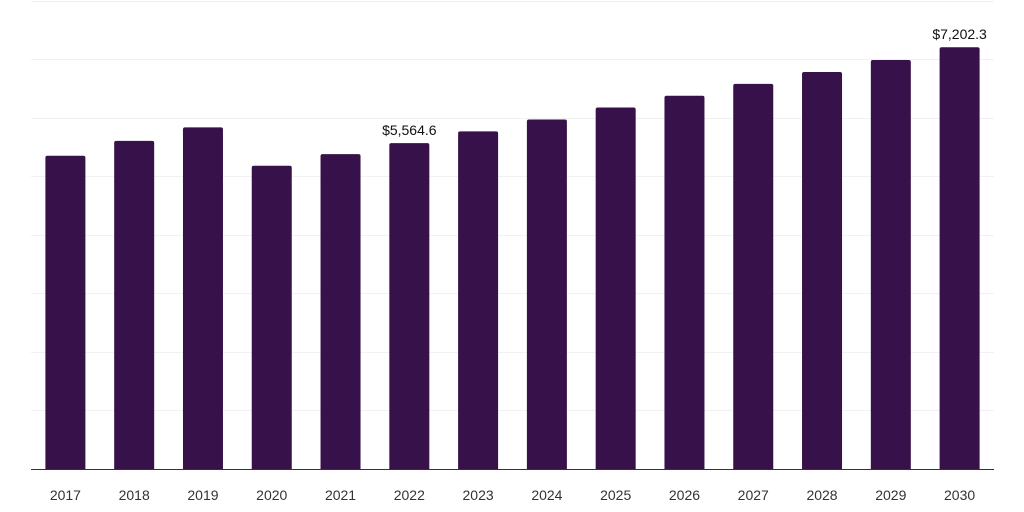 The width and height of the screenshot is (1024, 512). What do you see at coordinates (753, 276) in the screenshot?
I see `bar-2027` at bounding box center [753, 276].